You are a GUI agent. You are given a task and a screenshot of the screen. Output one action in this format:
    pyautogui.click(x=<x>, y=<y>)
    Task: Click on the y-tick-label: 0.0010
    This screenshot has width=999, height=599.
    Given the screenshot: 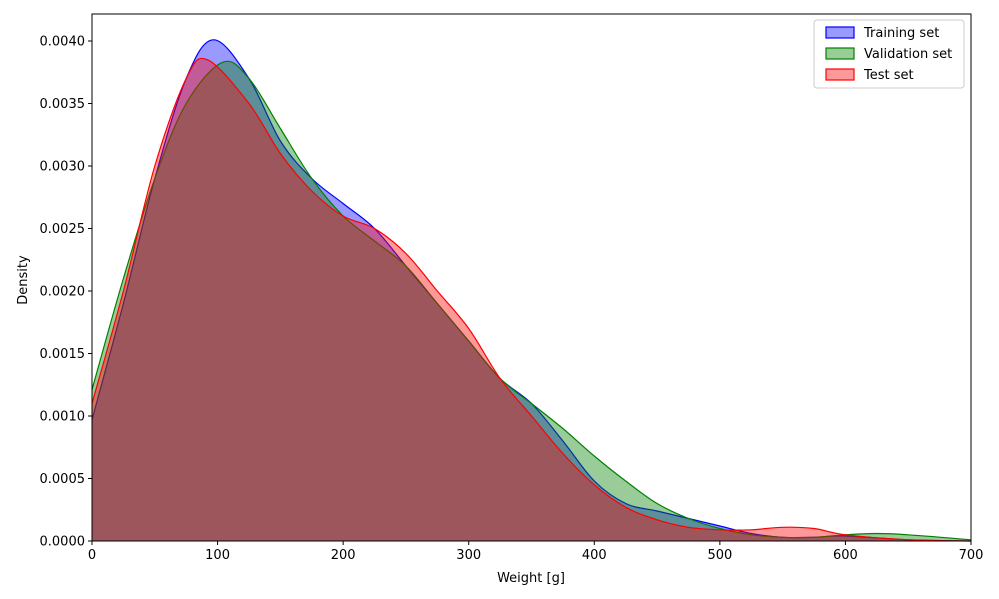 What is the action you would take?
    pyautogui.click(x=63, y=417)
    